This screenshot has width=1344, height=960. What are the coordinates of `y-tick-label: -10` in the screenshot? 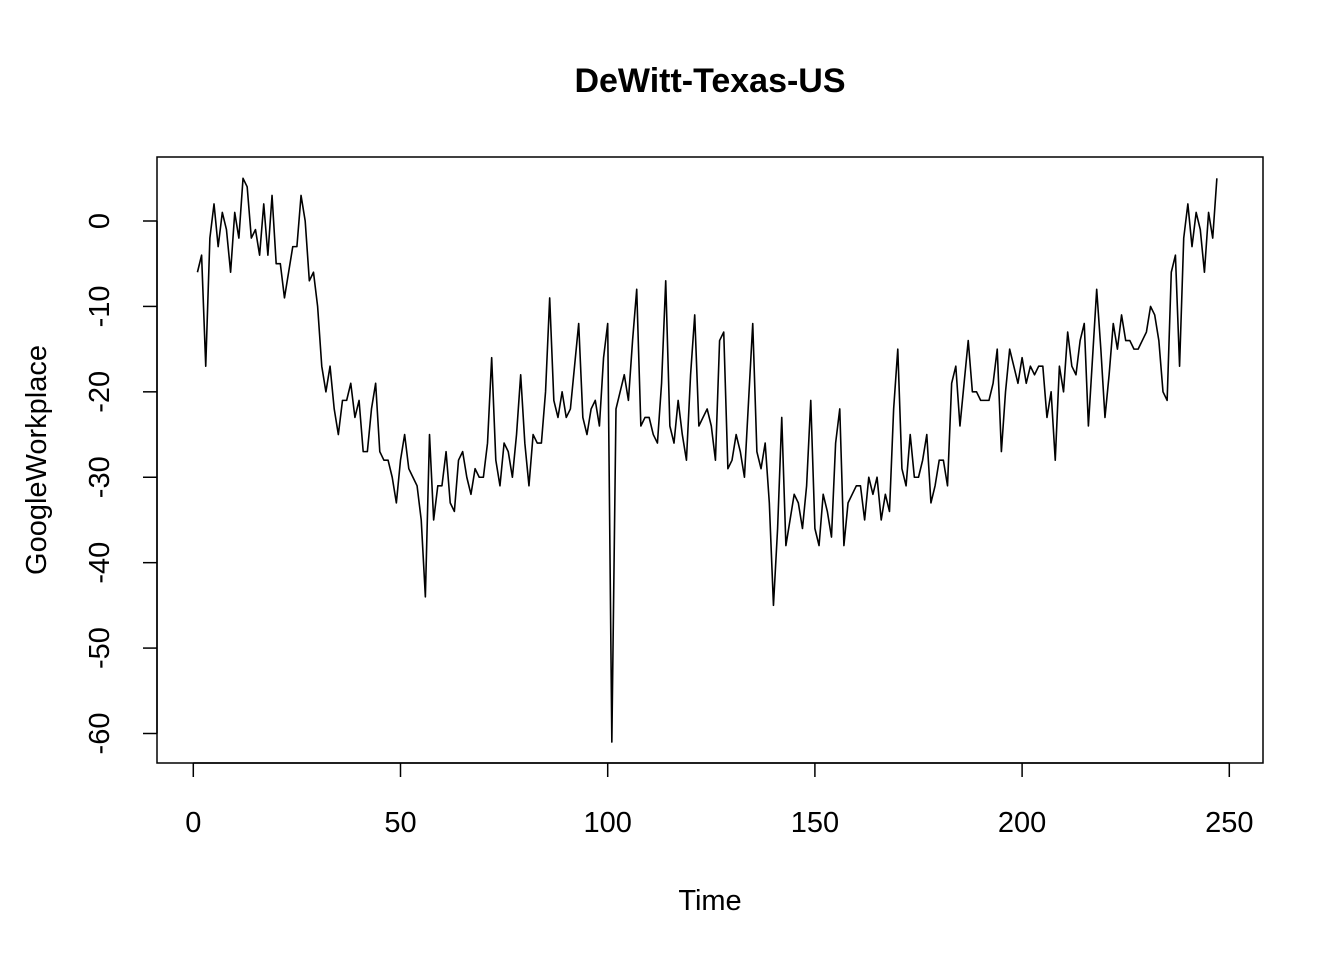 It's located at (100, 306).